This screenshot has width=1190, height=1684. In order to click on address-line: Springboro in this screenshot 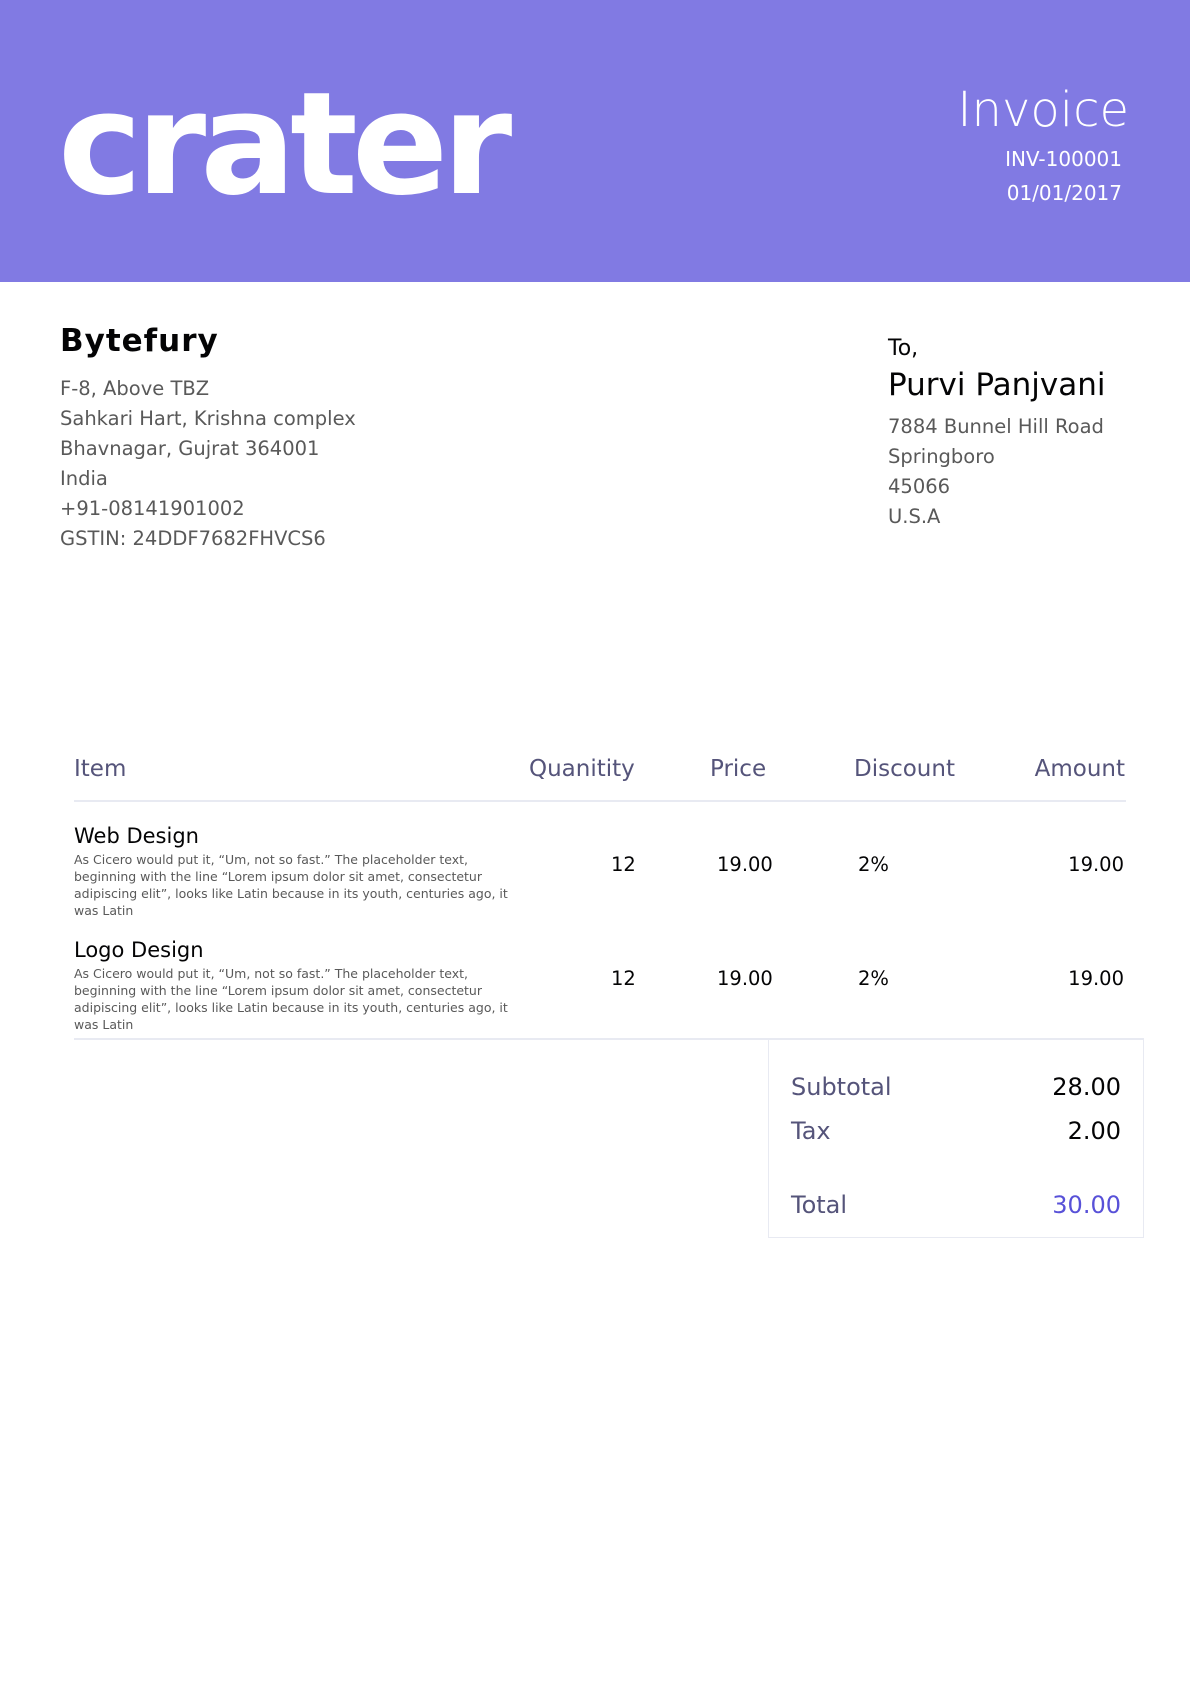, I will do `click(941, 456)`.